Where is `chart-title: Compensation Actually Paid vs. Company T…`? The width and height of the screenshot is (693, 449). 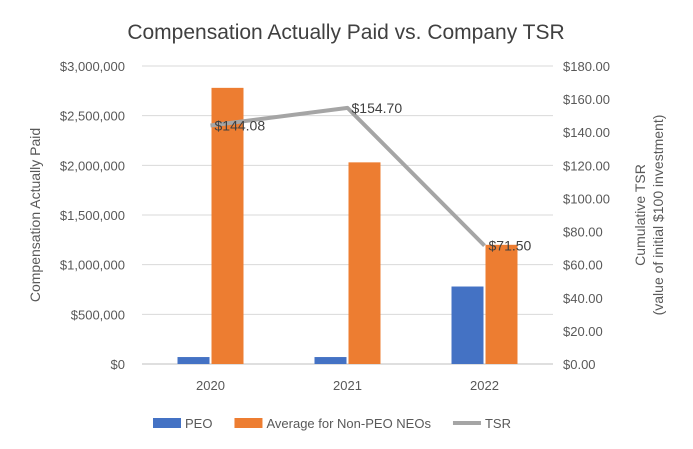 chart-title: Compensation Actually Paid vs. Company T… is located at coordinates (345, 32).